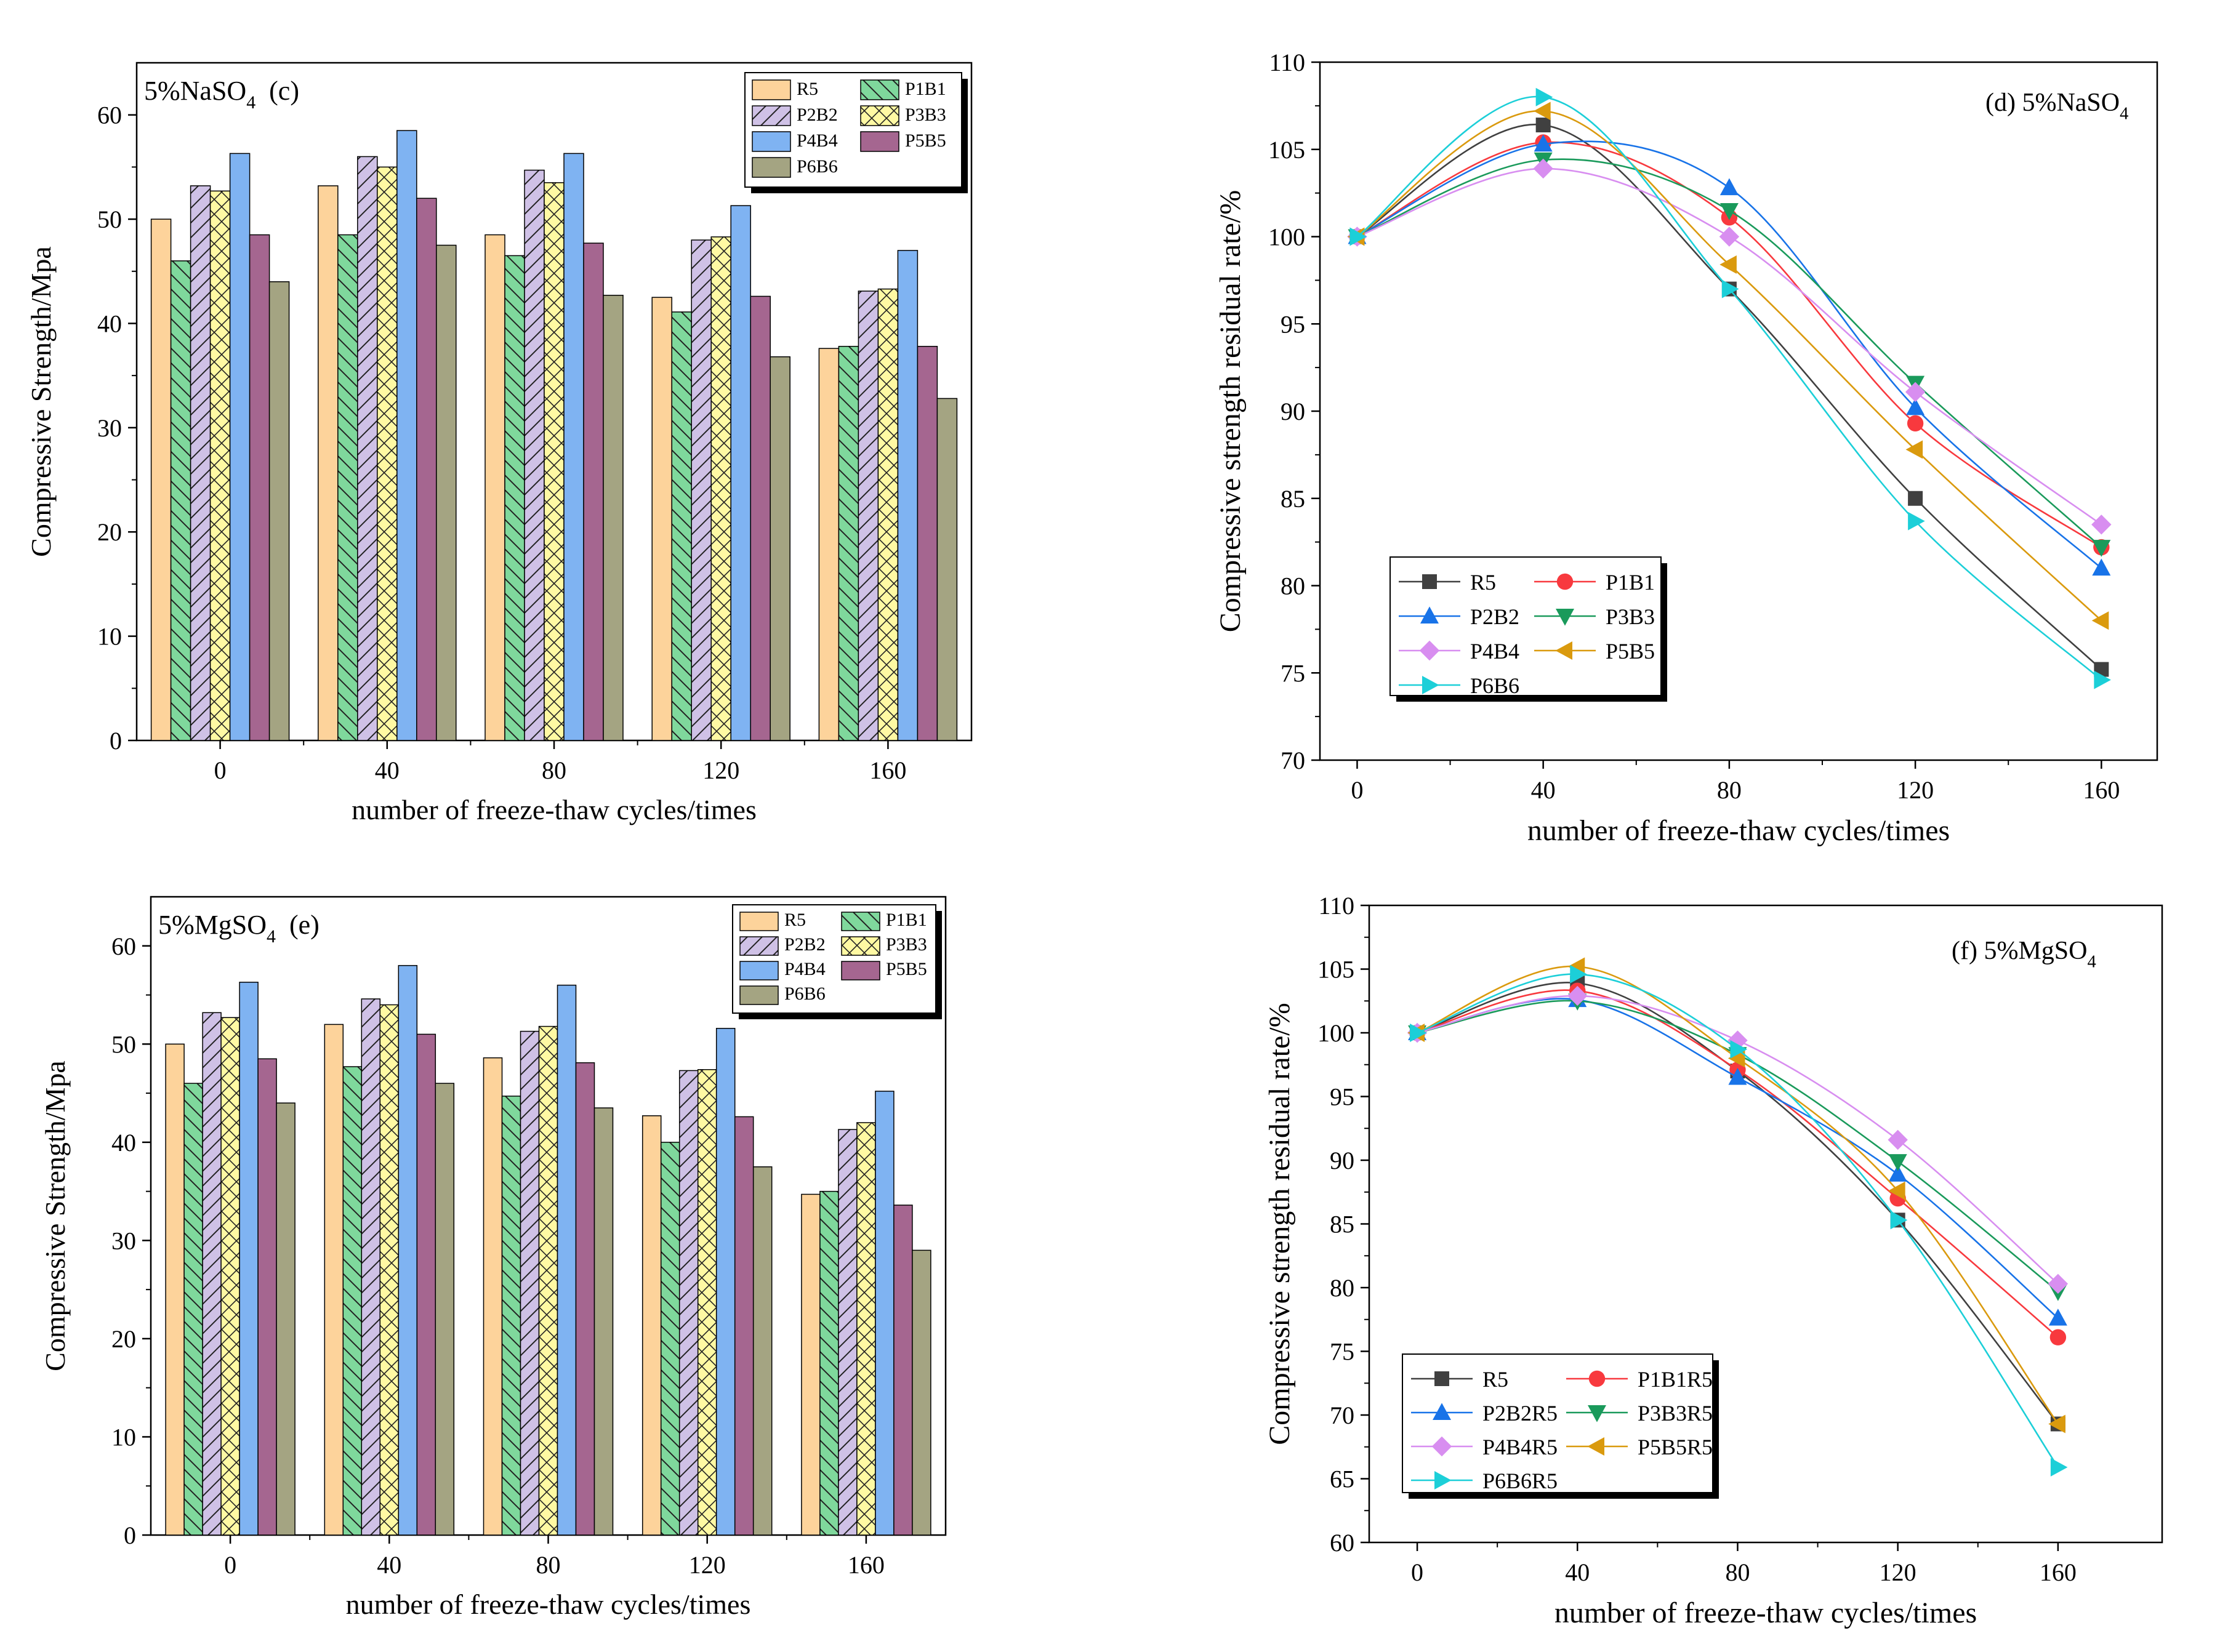 The image size is (2220, 1652). I want to click on y-tick-label: 30, so click(124, 1240).